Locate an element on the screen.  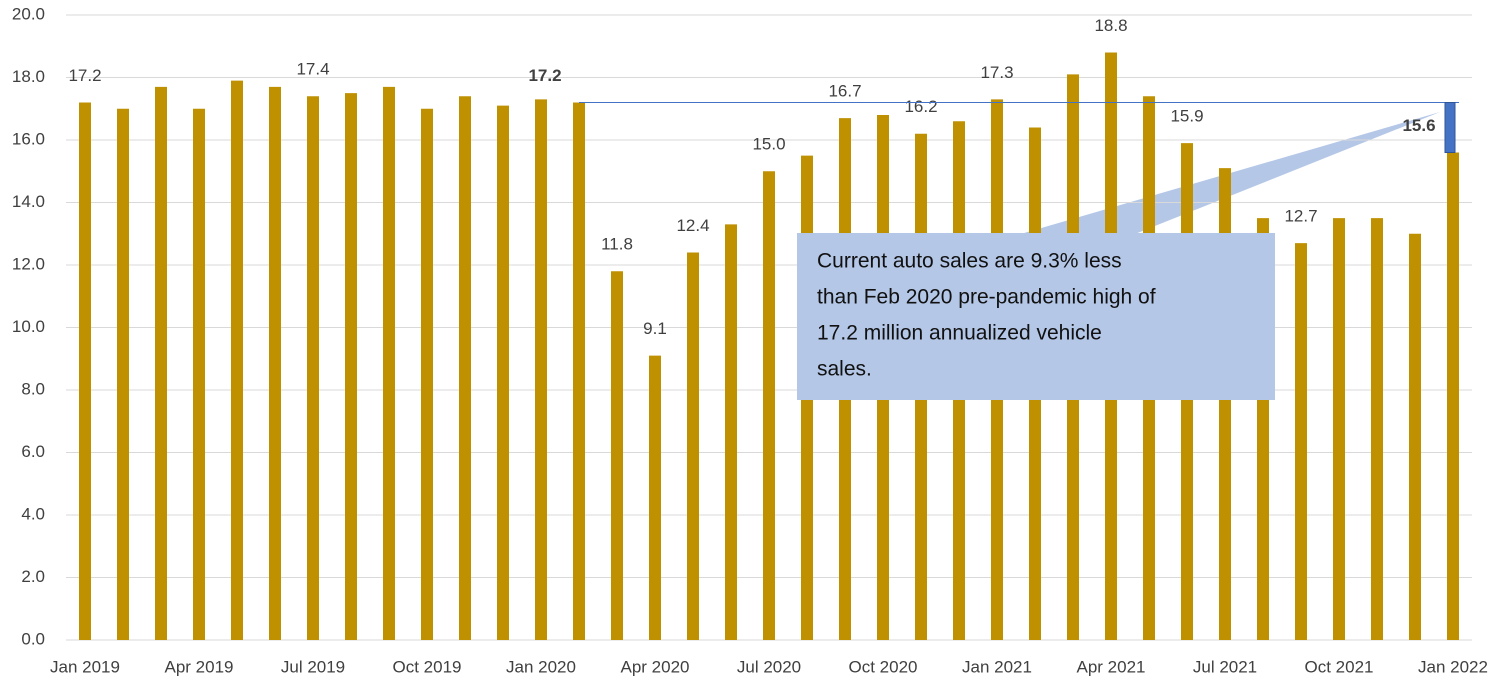
y-tick-label: 2.0 is located at coordinates (33, 576).